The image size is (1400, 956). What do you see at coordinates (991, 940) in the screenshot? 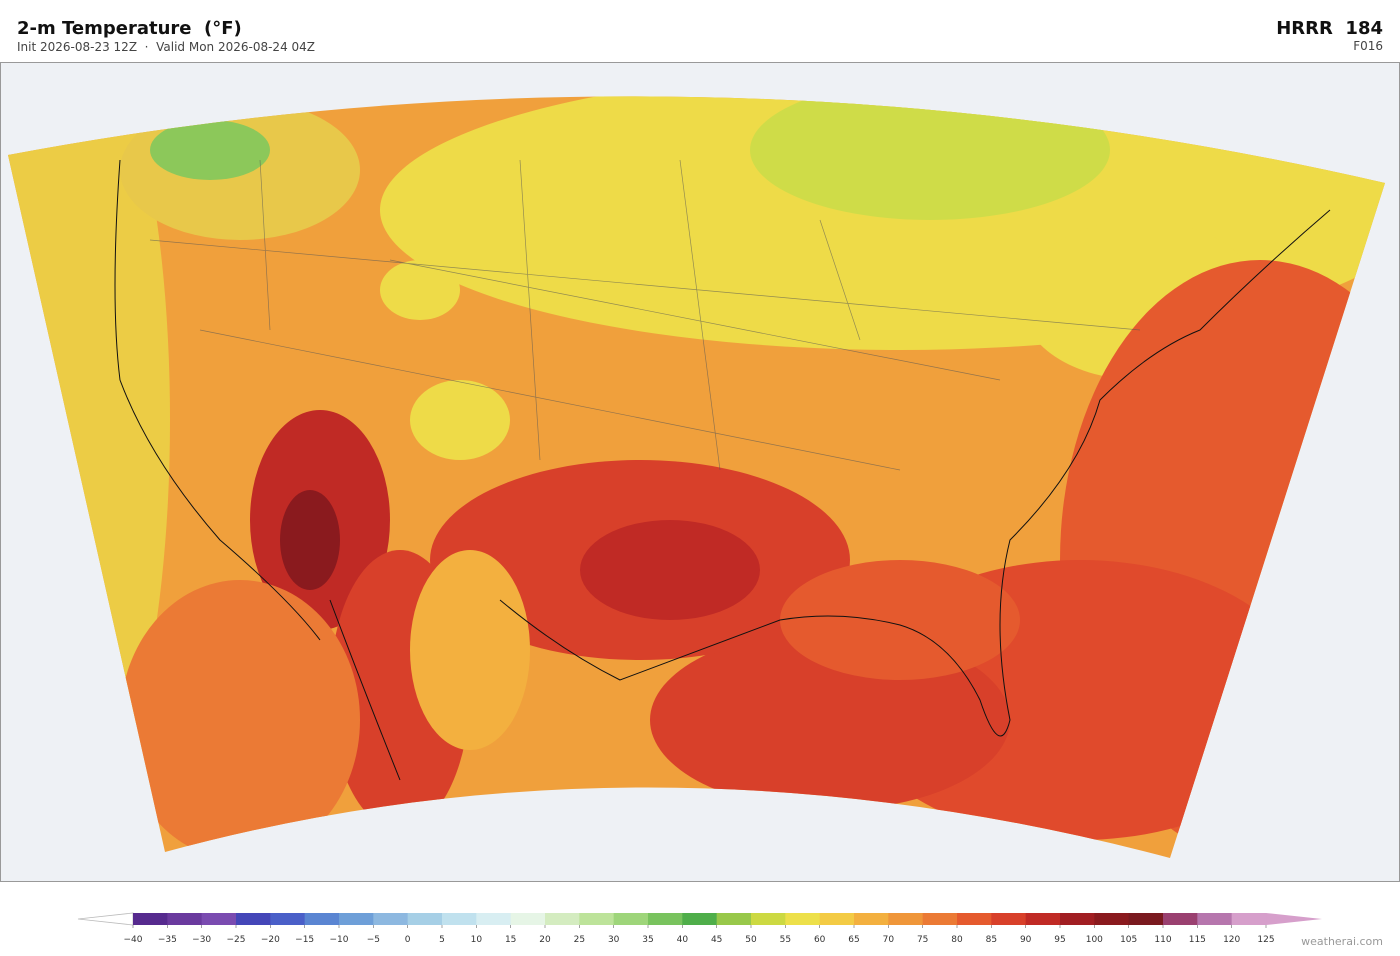
I see `colorbar-label: 85` at bounding box center [991, 940].